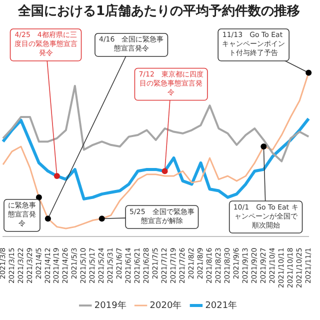 The width and height of the screenshot is (320, 320). Describe the element at coordinates (166, 305) in the screenshot. I see `legend-label: 2020年` at that location.